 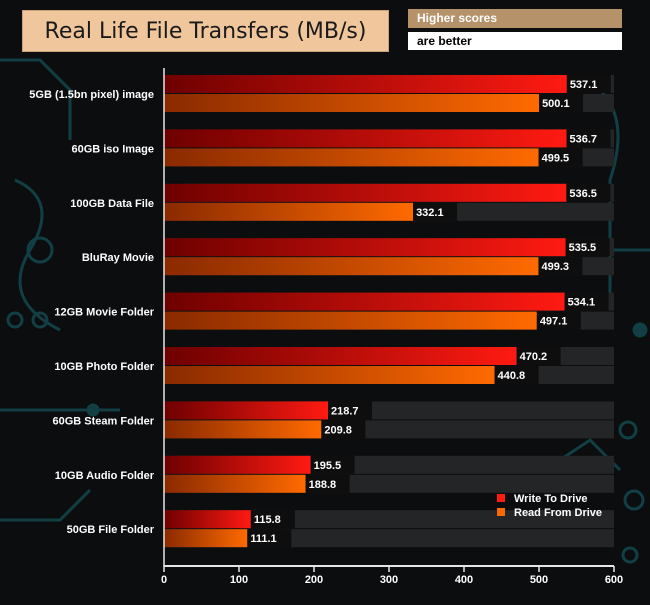 What do you see at coordinates (323, 485) in the screenshot?
I see `data-label: 188.8` at bounding box center [323, 485].